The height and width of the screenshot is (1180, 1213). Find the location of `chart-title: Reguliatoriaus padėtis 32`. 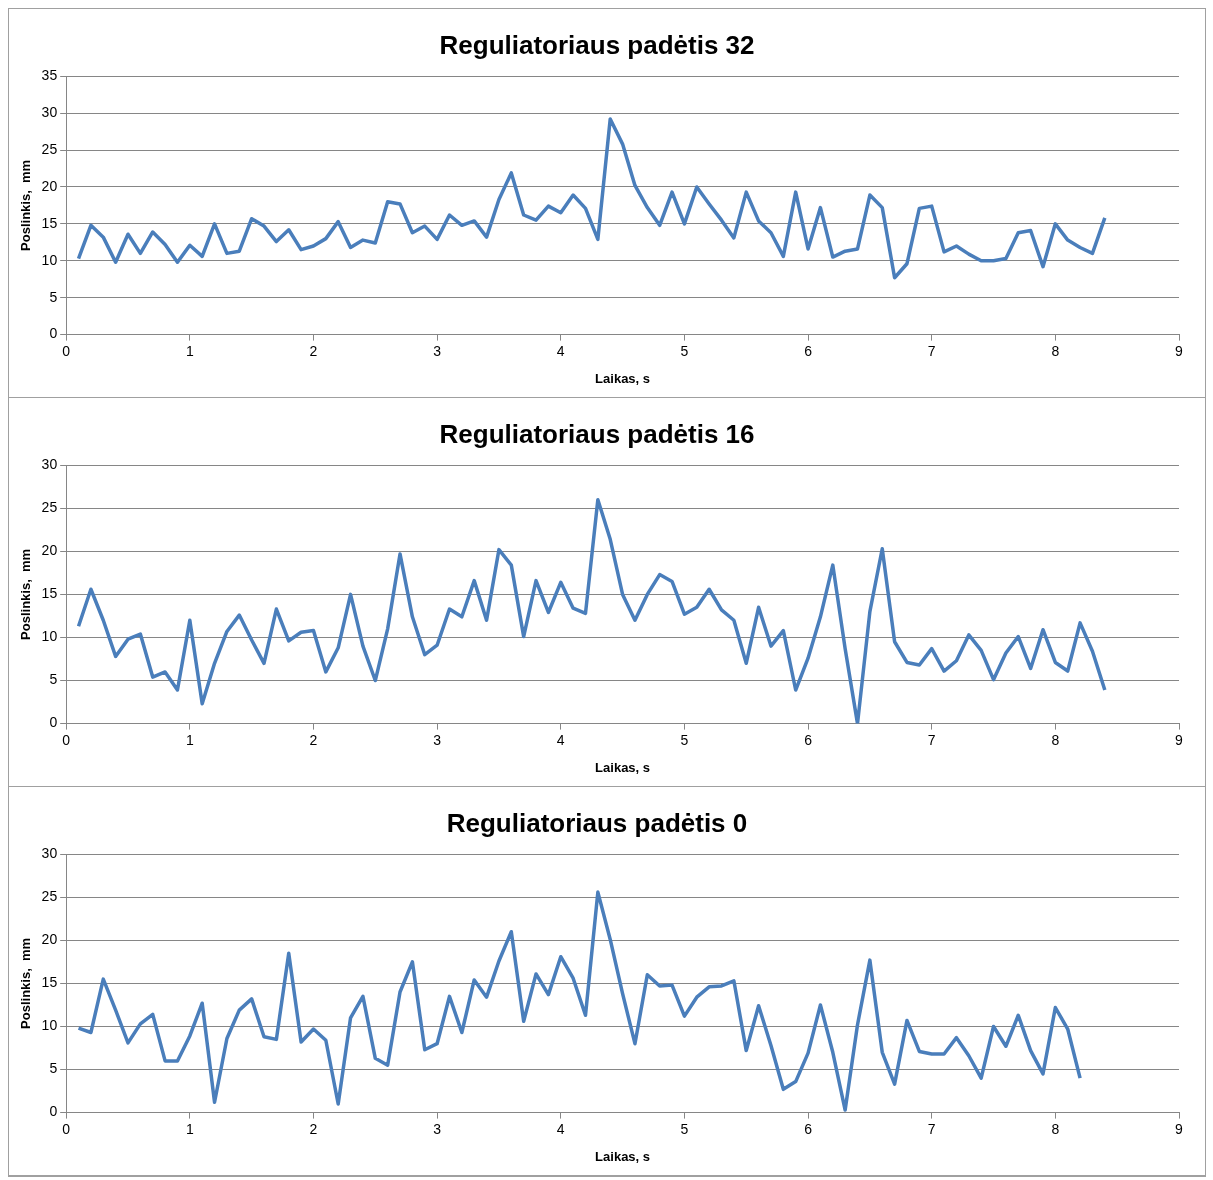

chart-title: Reguliatoriaus padėtis 32 is located at coordinates (597, 44).